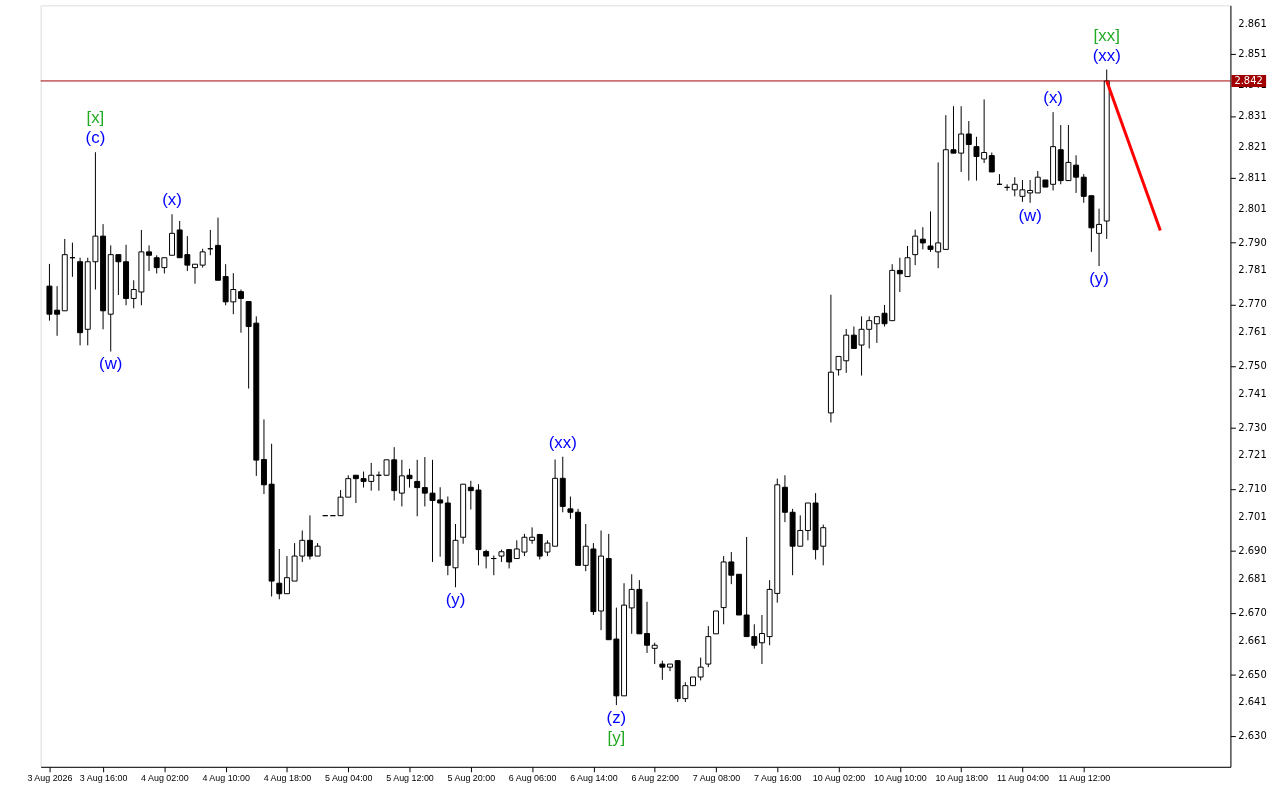 This screenshot has height=800, width=1280. I want to click on x-tick-label: 4 Aug 18:00, so click(287, 778).